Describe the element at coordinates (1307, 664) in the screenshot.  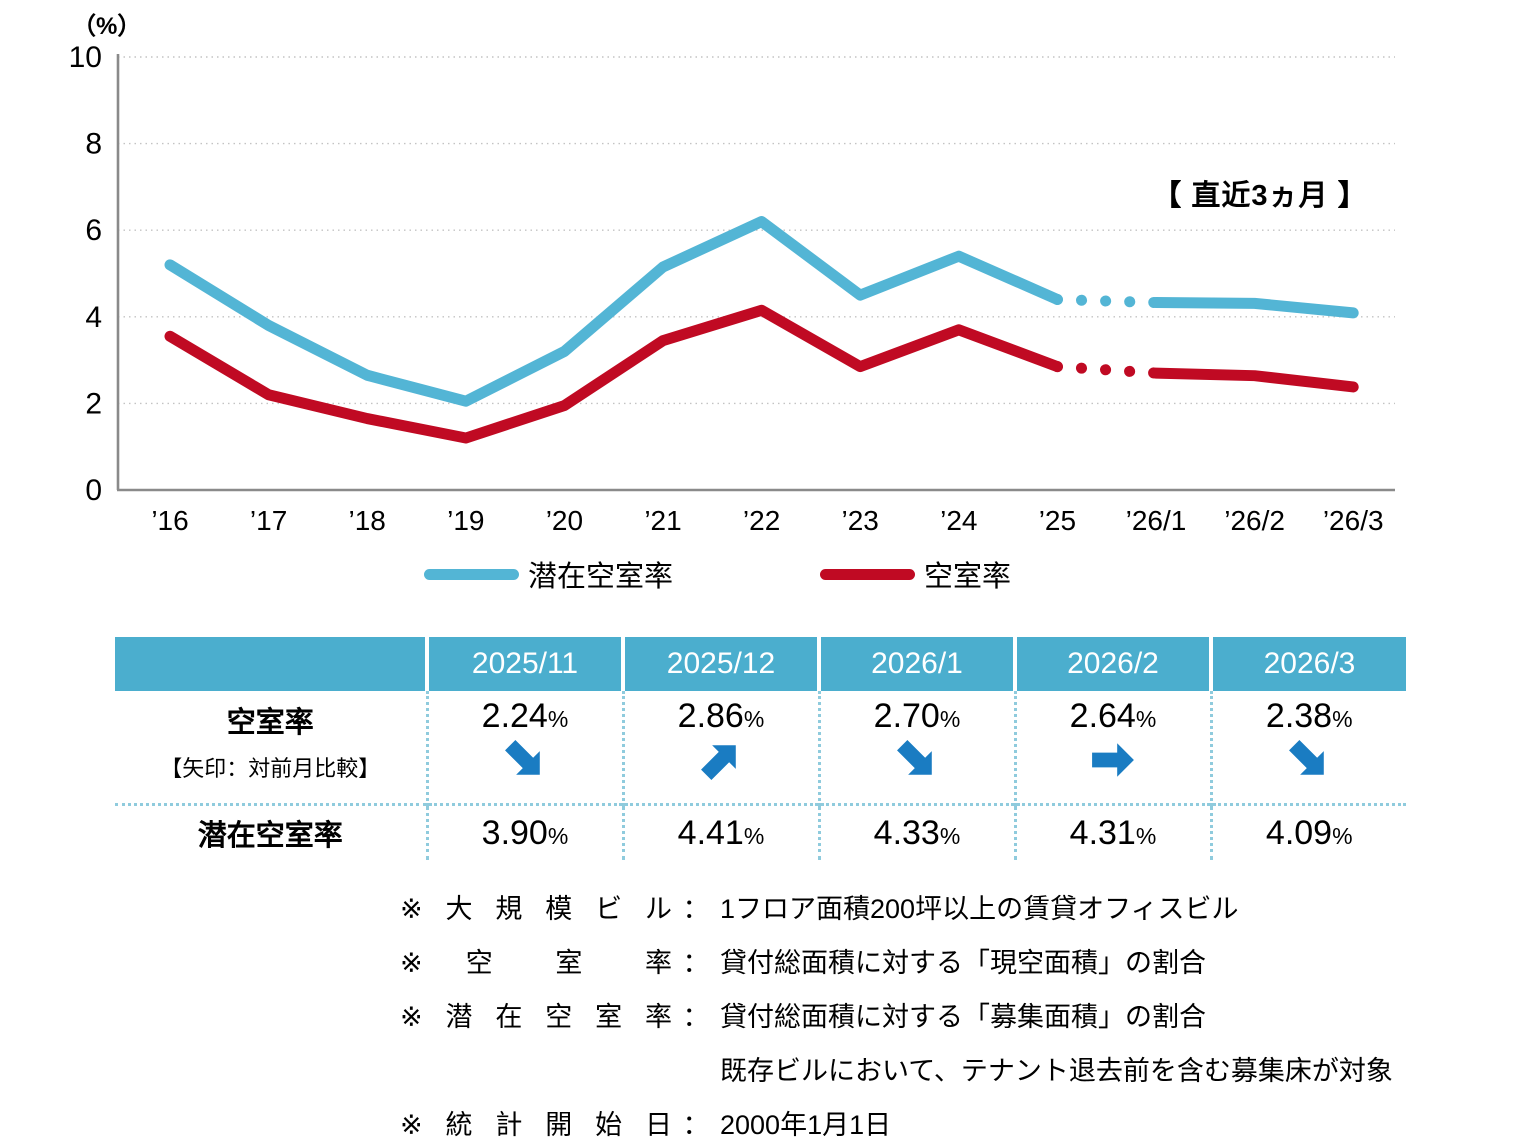
I see `table-header-cell: 2026/3` at that location.